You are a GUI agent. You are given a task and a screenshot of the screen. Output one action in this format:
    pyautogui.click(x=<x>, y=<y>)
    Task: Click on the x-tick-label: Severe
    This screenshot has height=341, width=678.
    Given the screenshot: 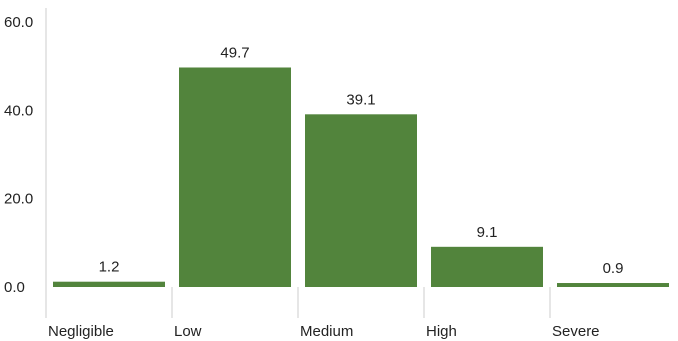 What is the action you would take?
    pyautogui.click(x=576, y=331)
    